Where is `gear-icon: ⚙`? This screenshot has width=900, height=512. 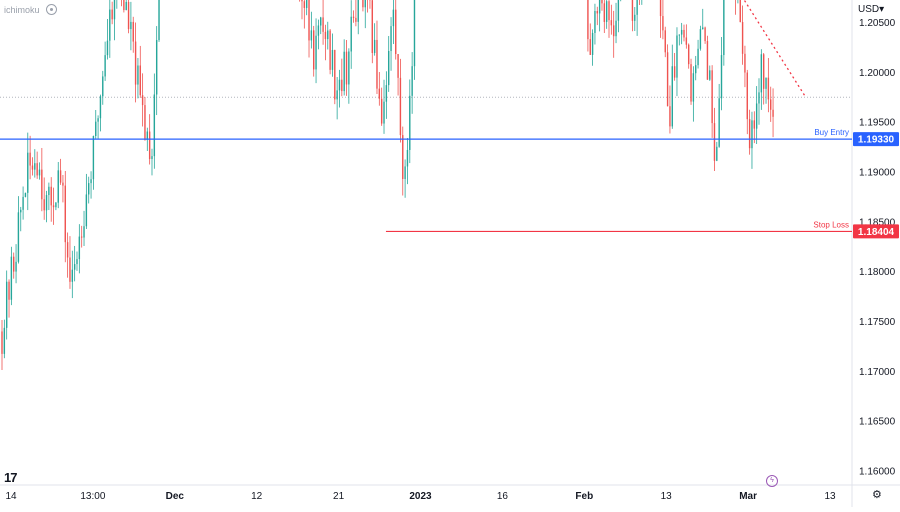 gear-icon: ⚙ is located at coordinates (877, 494).